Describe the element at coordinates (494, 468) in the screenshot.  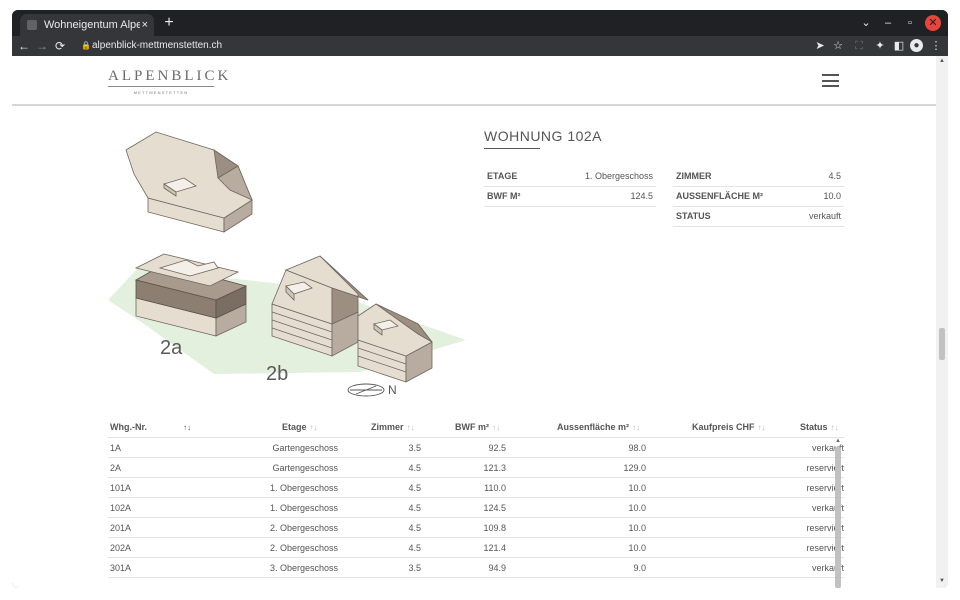
I see `cell-bwf: 121.3` at that location.